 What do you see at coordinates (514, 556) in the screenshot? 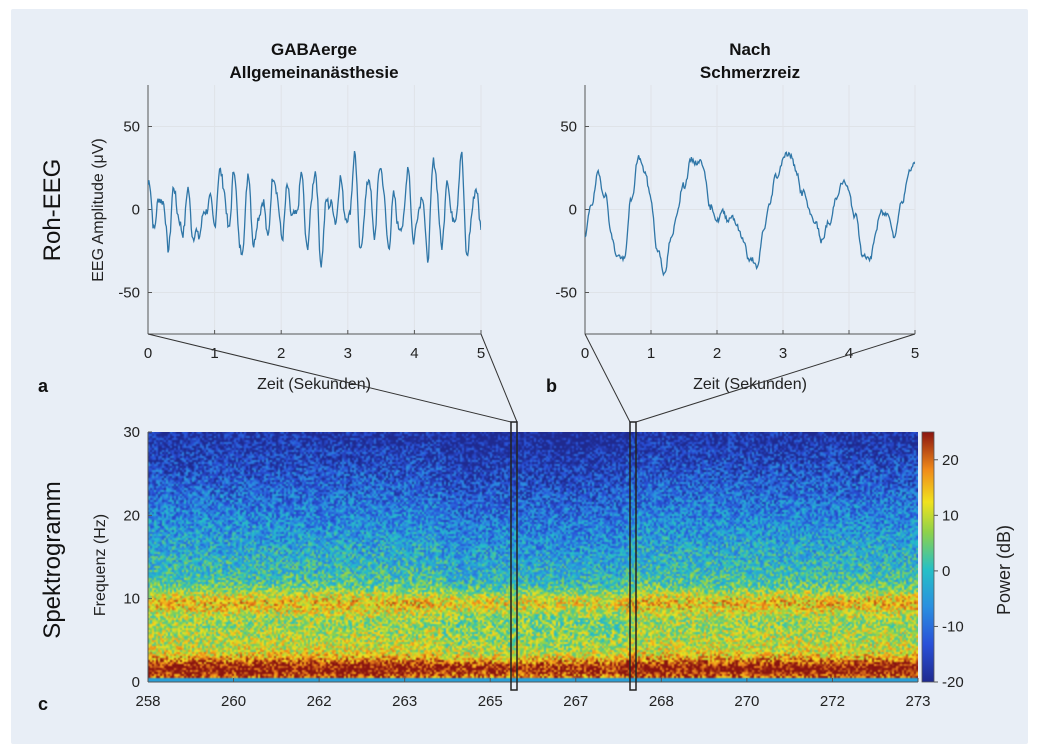
I see `highlight-window-anesthesia` at bounding box center [514, 556].